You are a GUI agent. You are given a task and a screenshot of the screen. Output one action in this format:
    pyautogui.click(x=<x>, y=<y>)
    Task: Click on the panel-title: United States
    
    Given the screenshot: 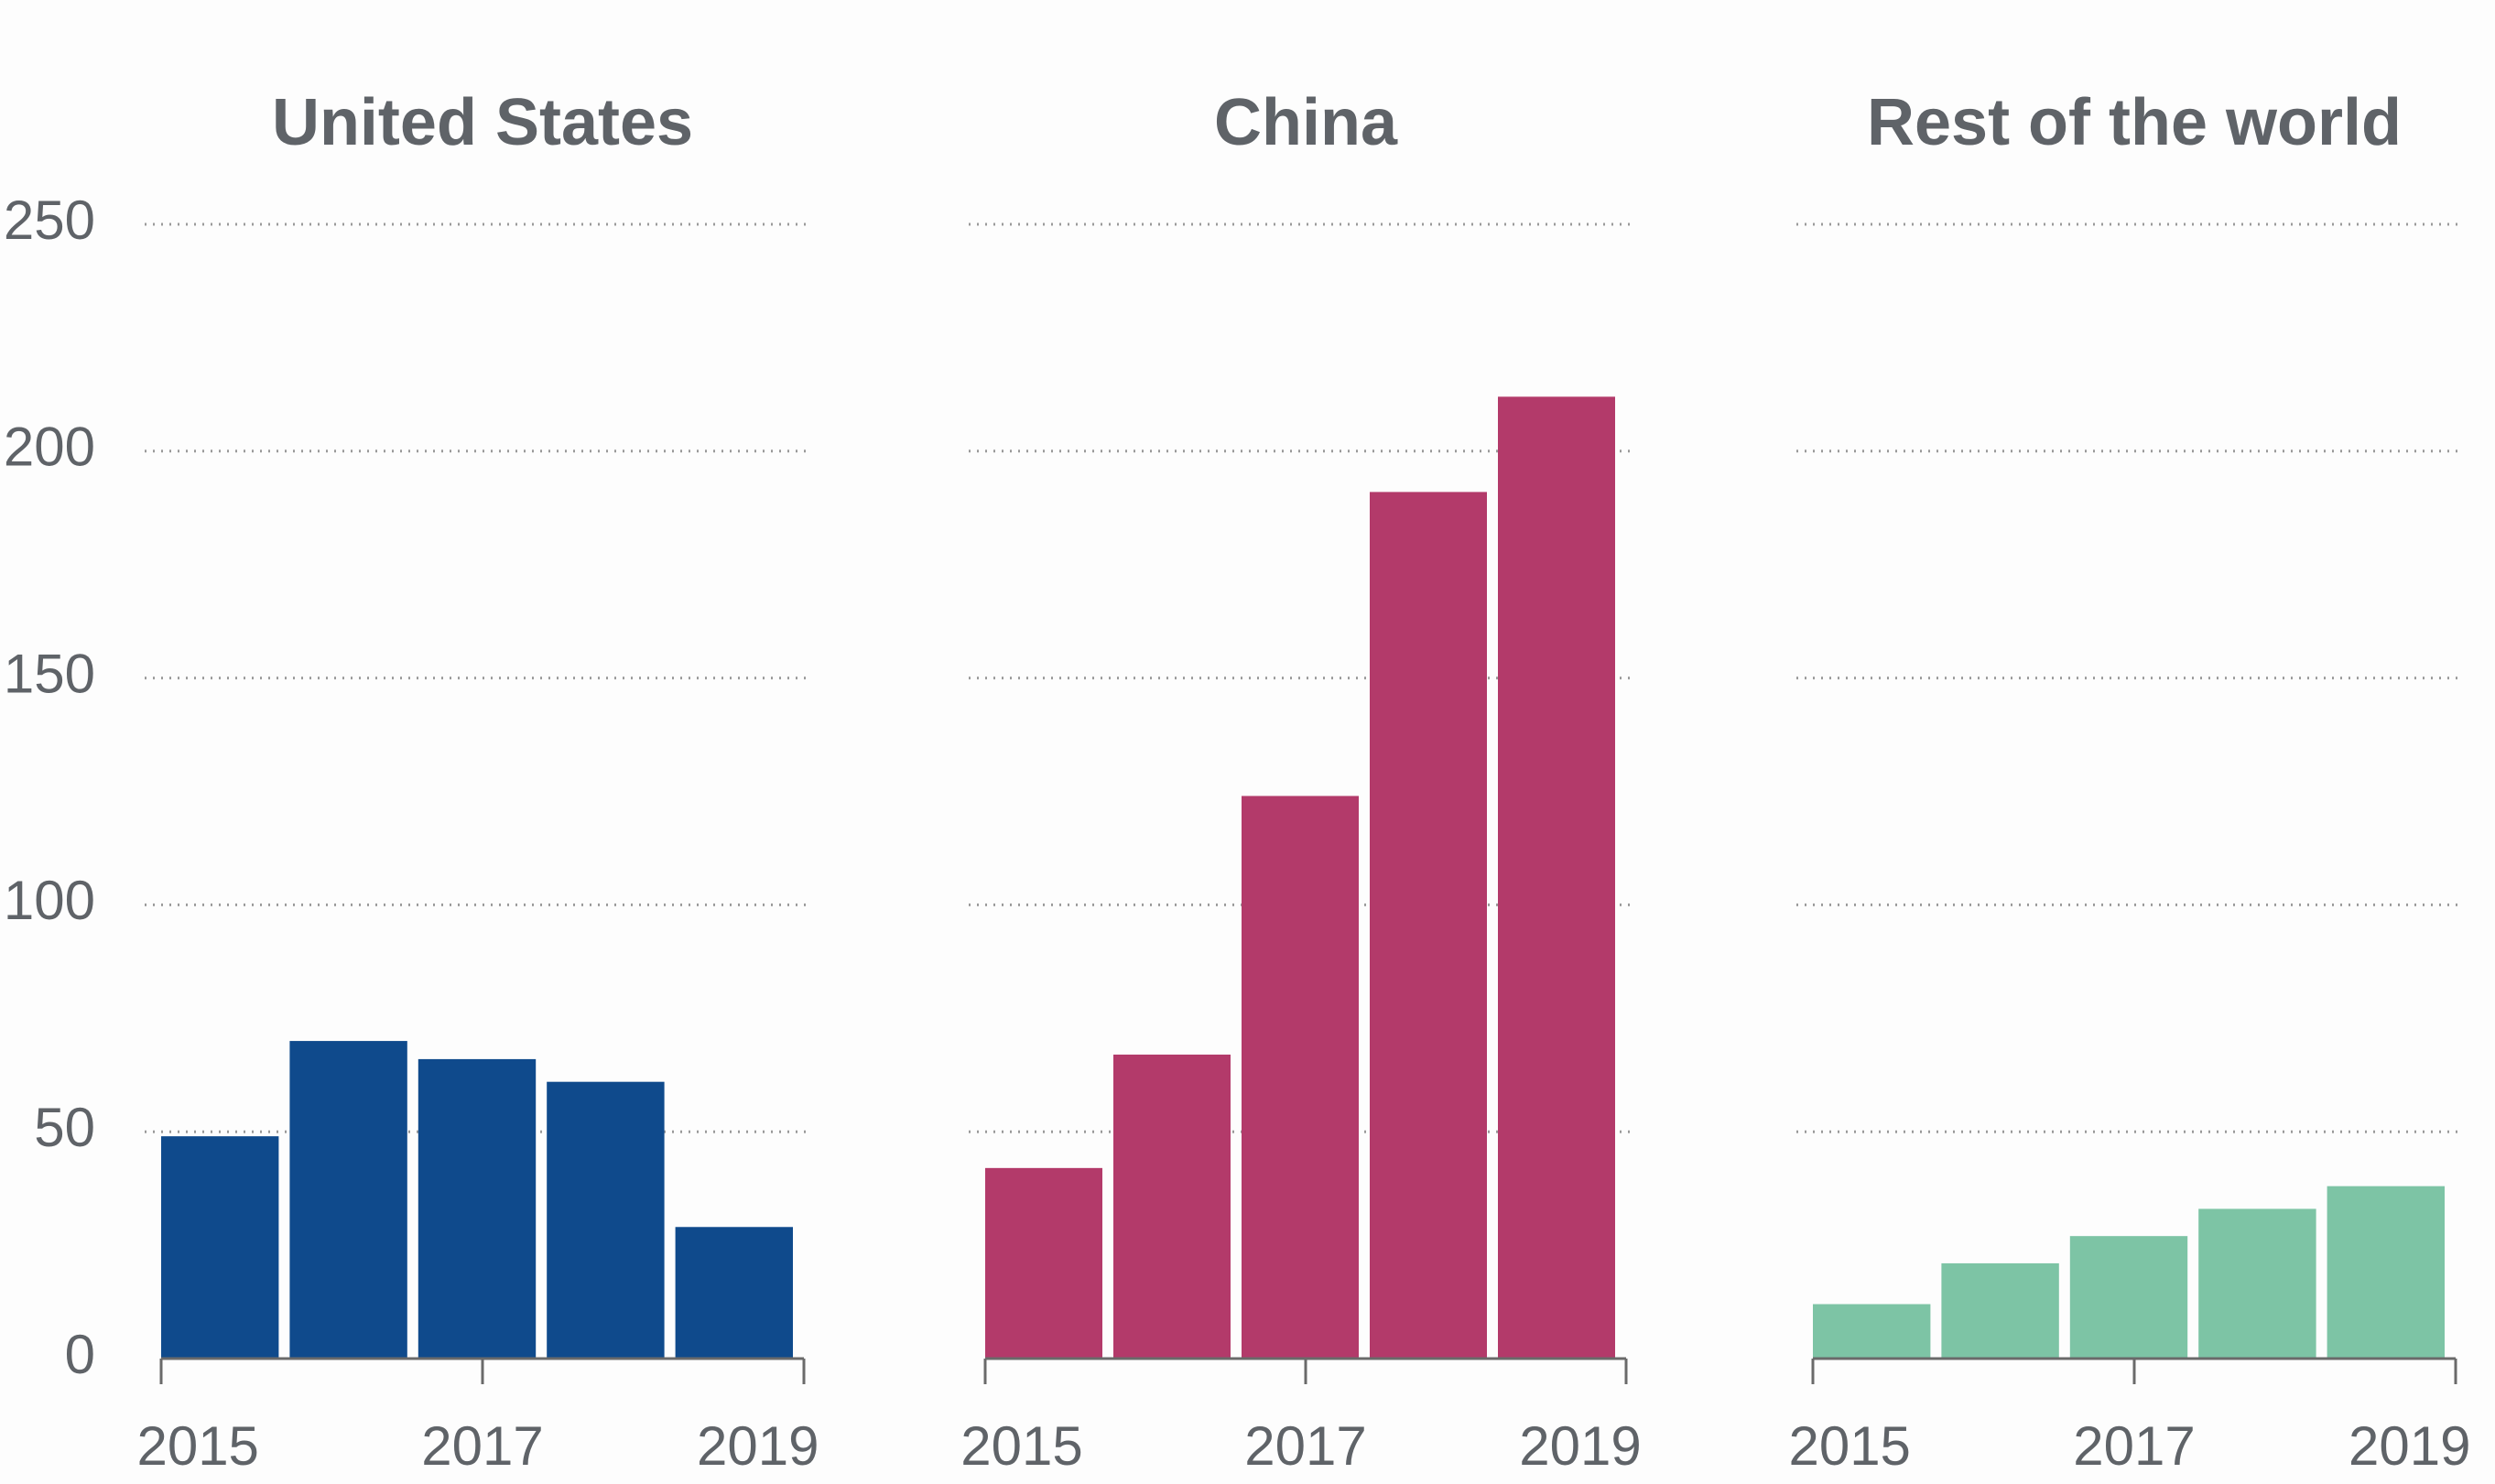 What is the action you would take?
    pyautogui.click(x=483, y=122)
    